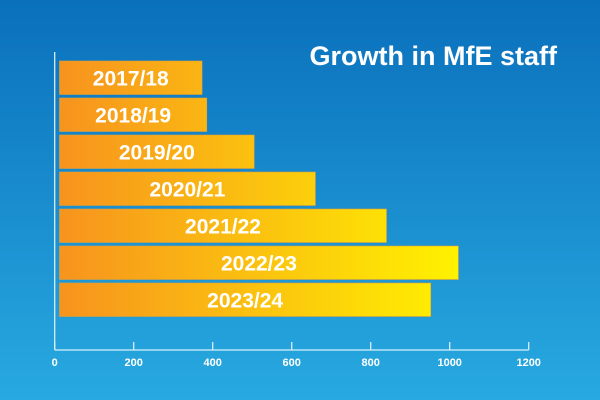  I want to click on bar-label: 2022/23, so click(259, 263).